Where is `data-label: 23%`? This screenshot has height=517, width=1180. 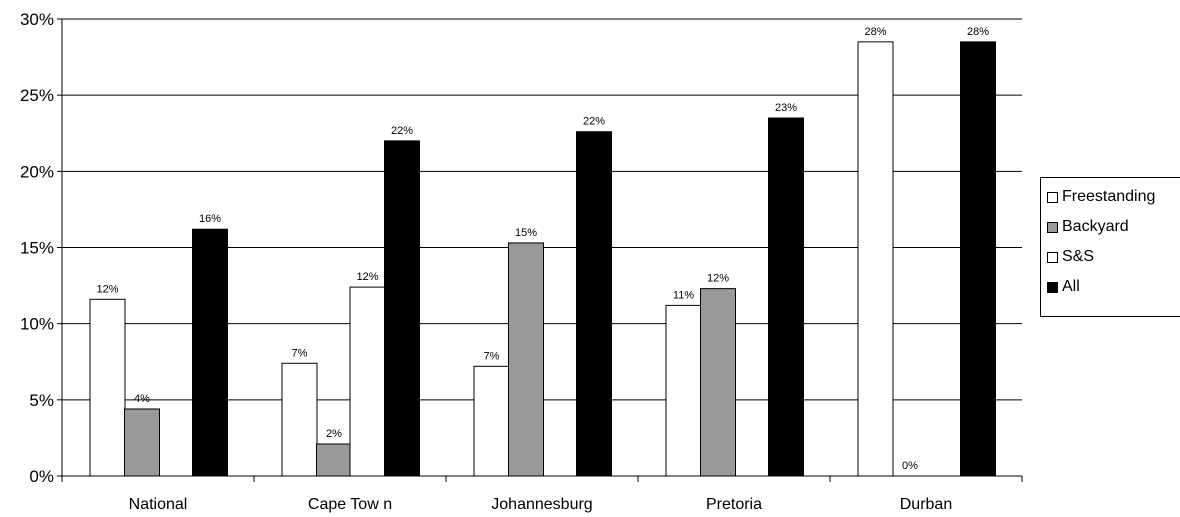 data-label: 23% is located at coordinates (786, 108).